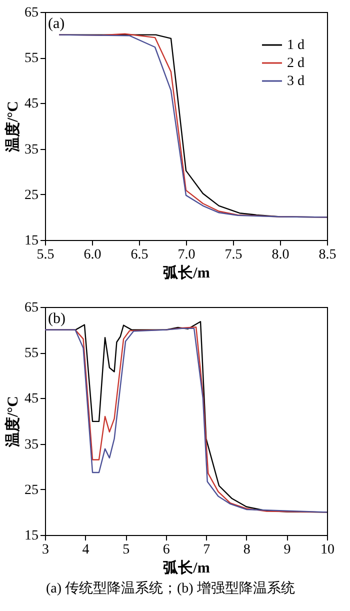 This screenshot has height=611, width=350. What do you see at coordinates (126, 550) in the screenshot?
I see `x-tick-label: 5` at bounding box center [126, 550].